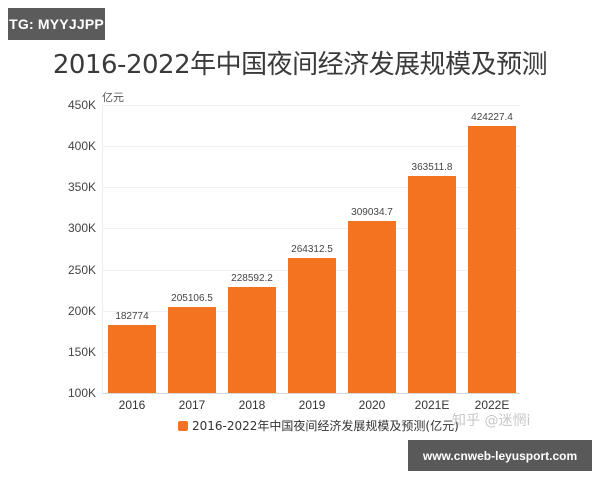  What do you see at coordinates (81, 105) in the screenshot?
I see `y-tick-label: 450K` at bounding box center [81, 105].